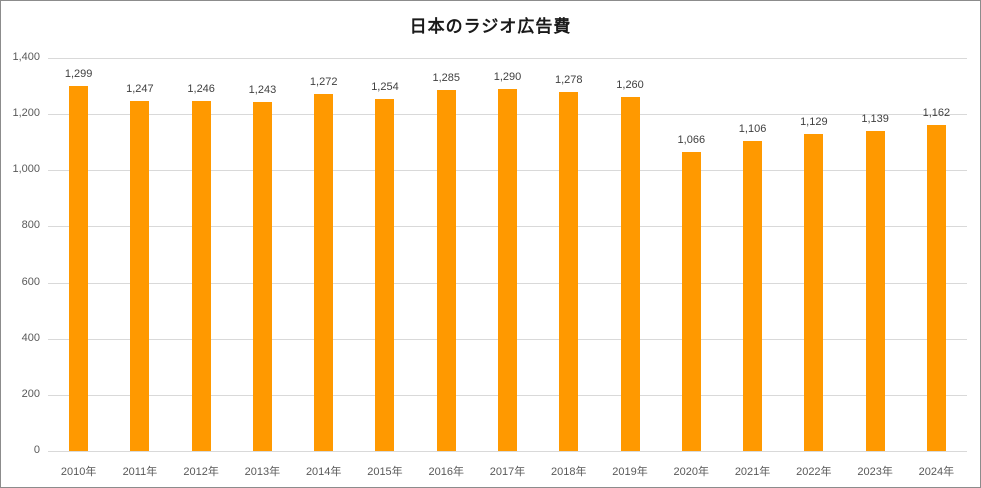  Describe the element at coordinates (385, 274) in the screenshot. I see `bar-2015年` at that location.